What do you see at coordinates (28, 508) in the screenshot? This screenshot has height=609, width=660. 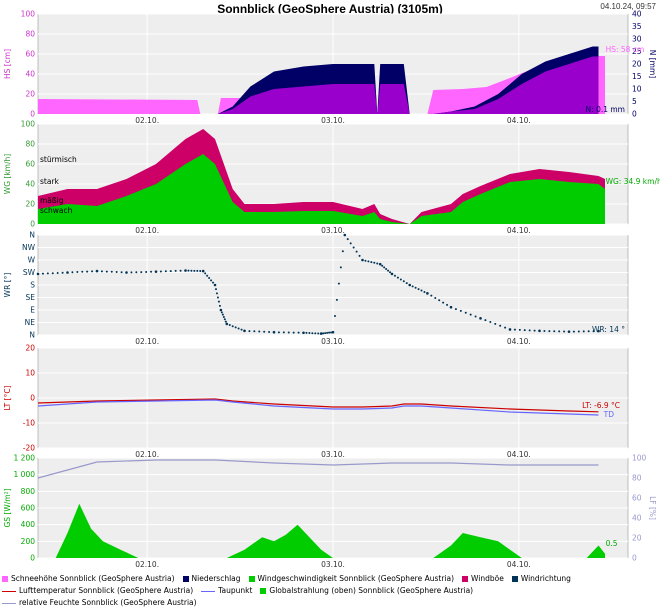 I see `y-tick-label: 600` at bounding box center [28, 508].